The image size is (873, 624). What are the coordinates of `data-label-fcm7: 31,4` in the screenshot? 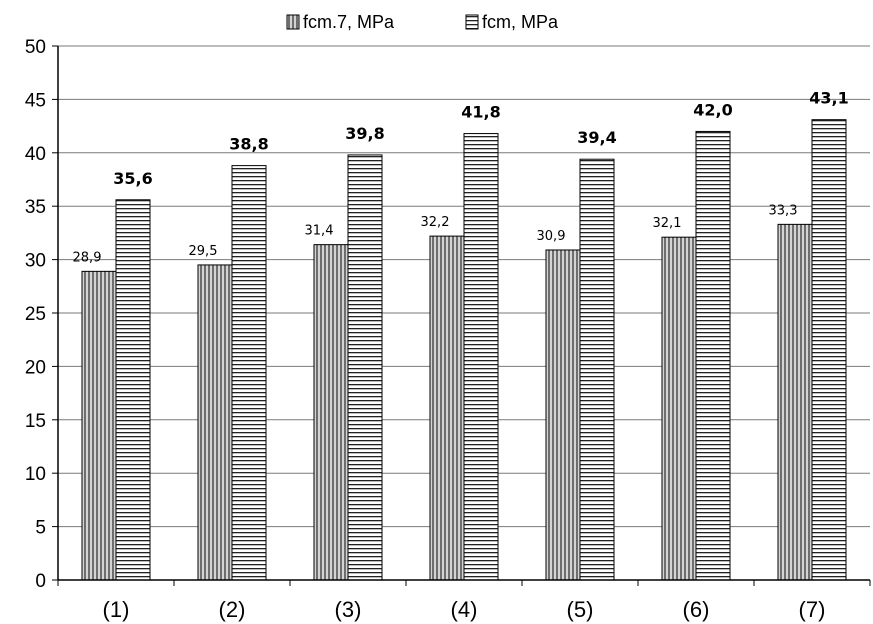 It's located at (319, 231).